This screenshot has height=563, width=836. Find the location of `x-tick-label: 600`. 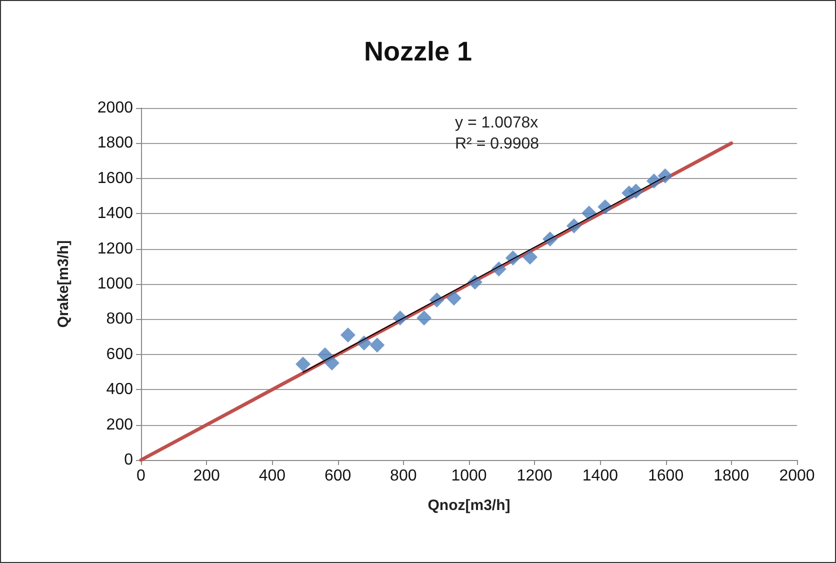

x-tick-label: 600 is located at coordinates (338, 476).